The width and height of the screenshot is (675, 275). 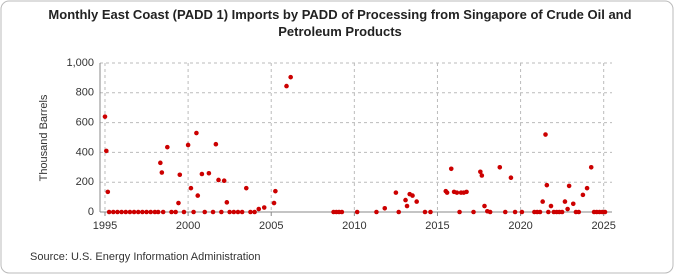 What do you see at coordinates (80, 63) in the screenshot?
I see `y-tick-label: 1,000` at bounding box center [80, 63].